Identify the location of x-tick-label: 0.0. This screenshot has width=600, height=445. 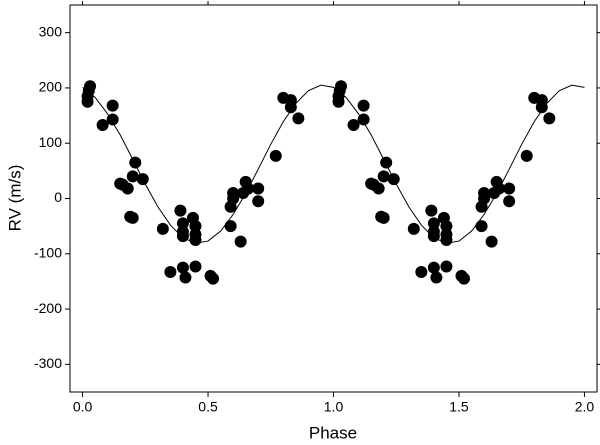
(83, 407).